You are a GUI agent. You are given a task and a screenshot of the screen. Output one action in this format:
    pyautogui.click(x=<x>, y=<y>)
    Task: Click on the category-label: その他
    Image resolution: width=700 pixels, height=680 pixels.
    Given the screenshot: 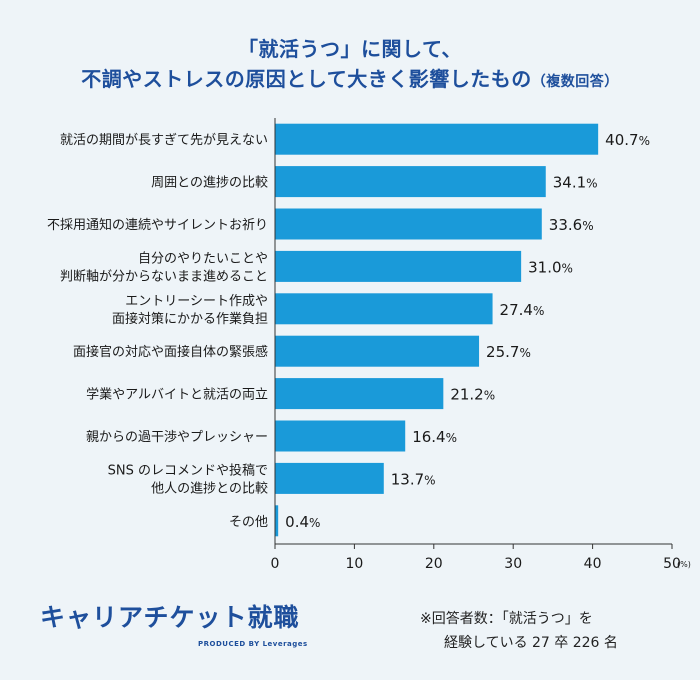 What is the action you would take?
    pyautogui.click(x=248, y=522)
    